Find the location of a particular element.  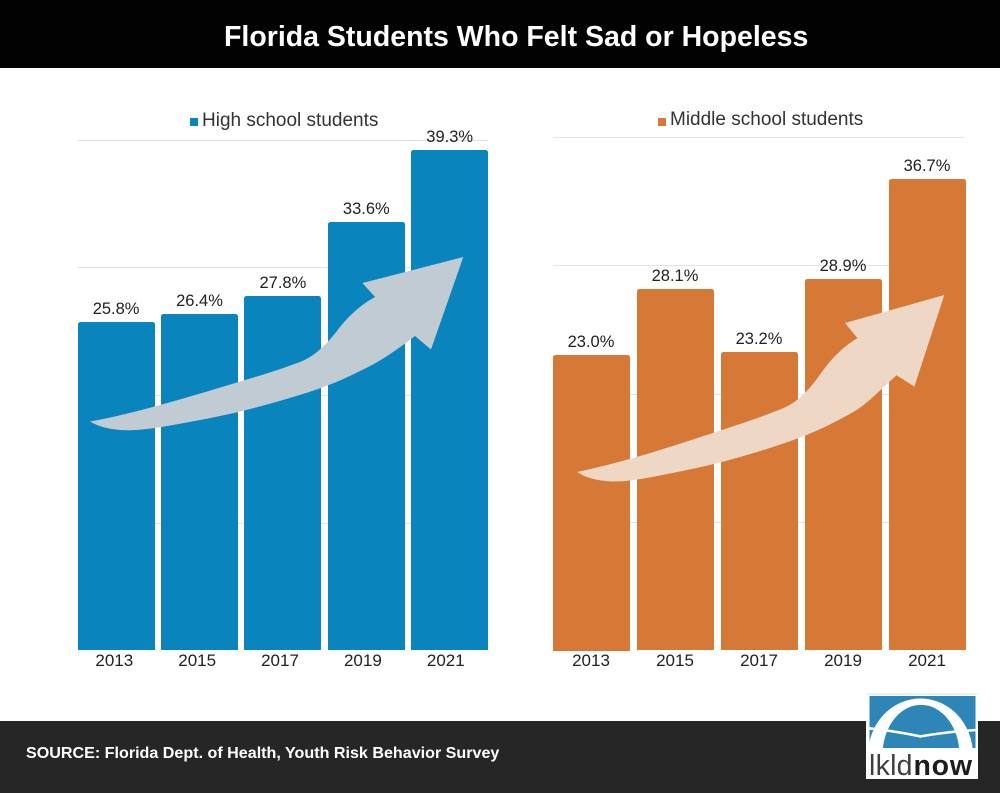

svg-text: now is located at coordinates (943, 764).